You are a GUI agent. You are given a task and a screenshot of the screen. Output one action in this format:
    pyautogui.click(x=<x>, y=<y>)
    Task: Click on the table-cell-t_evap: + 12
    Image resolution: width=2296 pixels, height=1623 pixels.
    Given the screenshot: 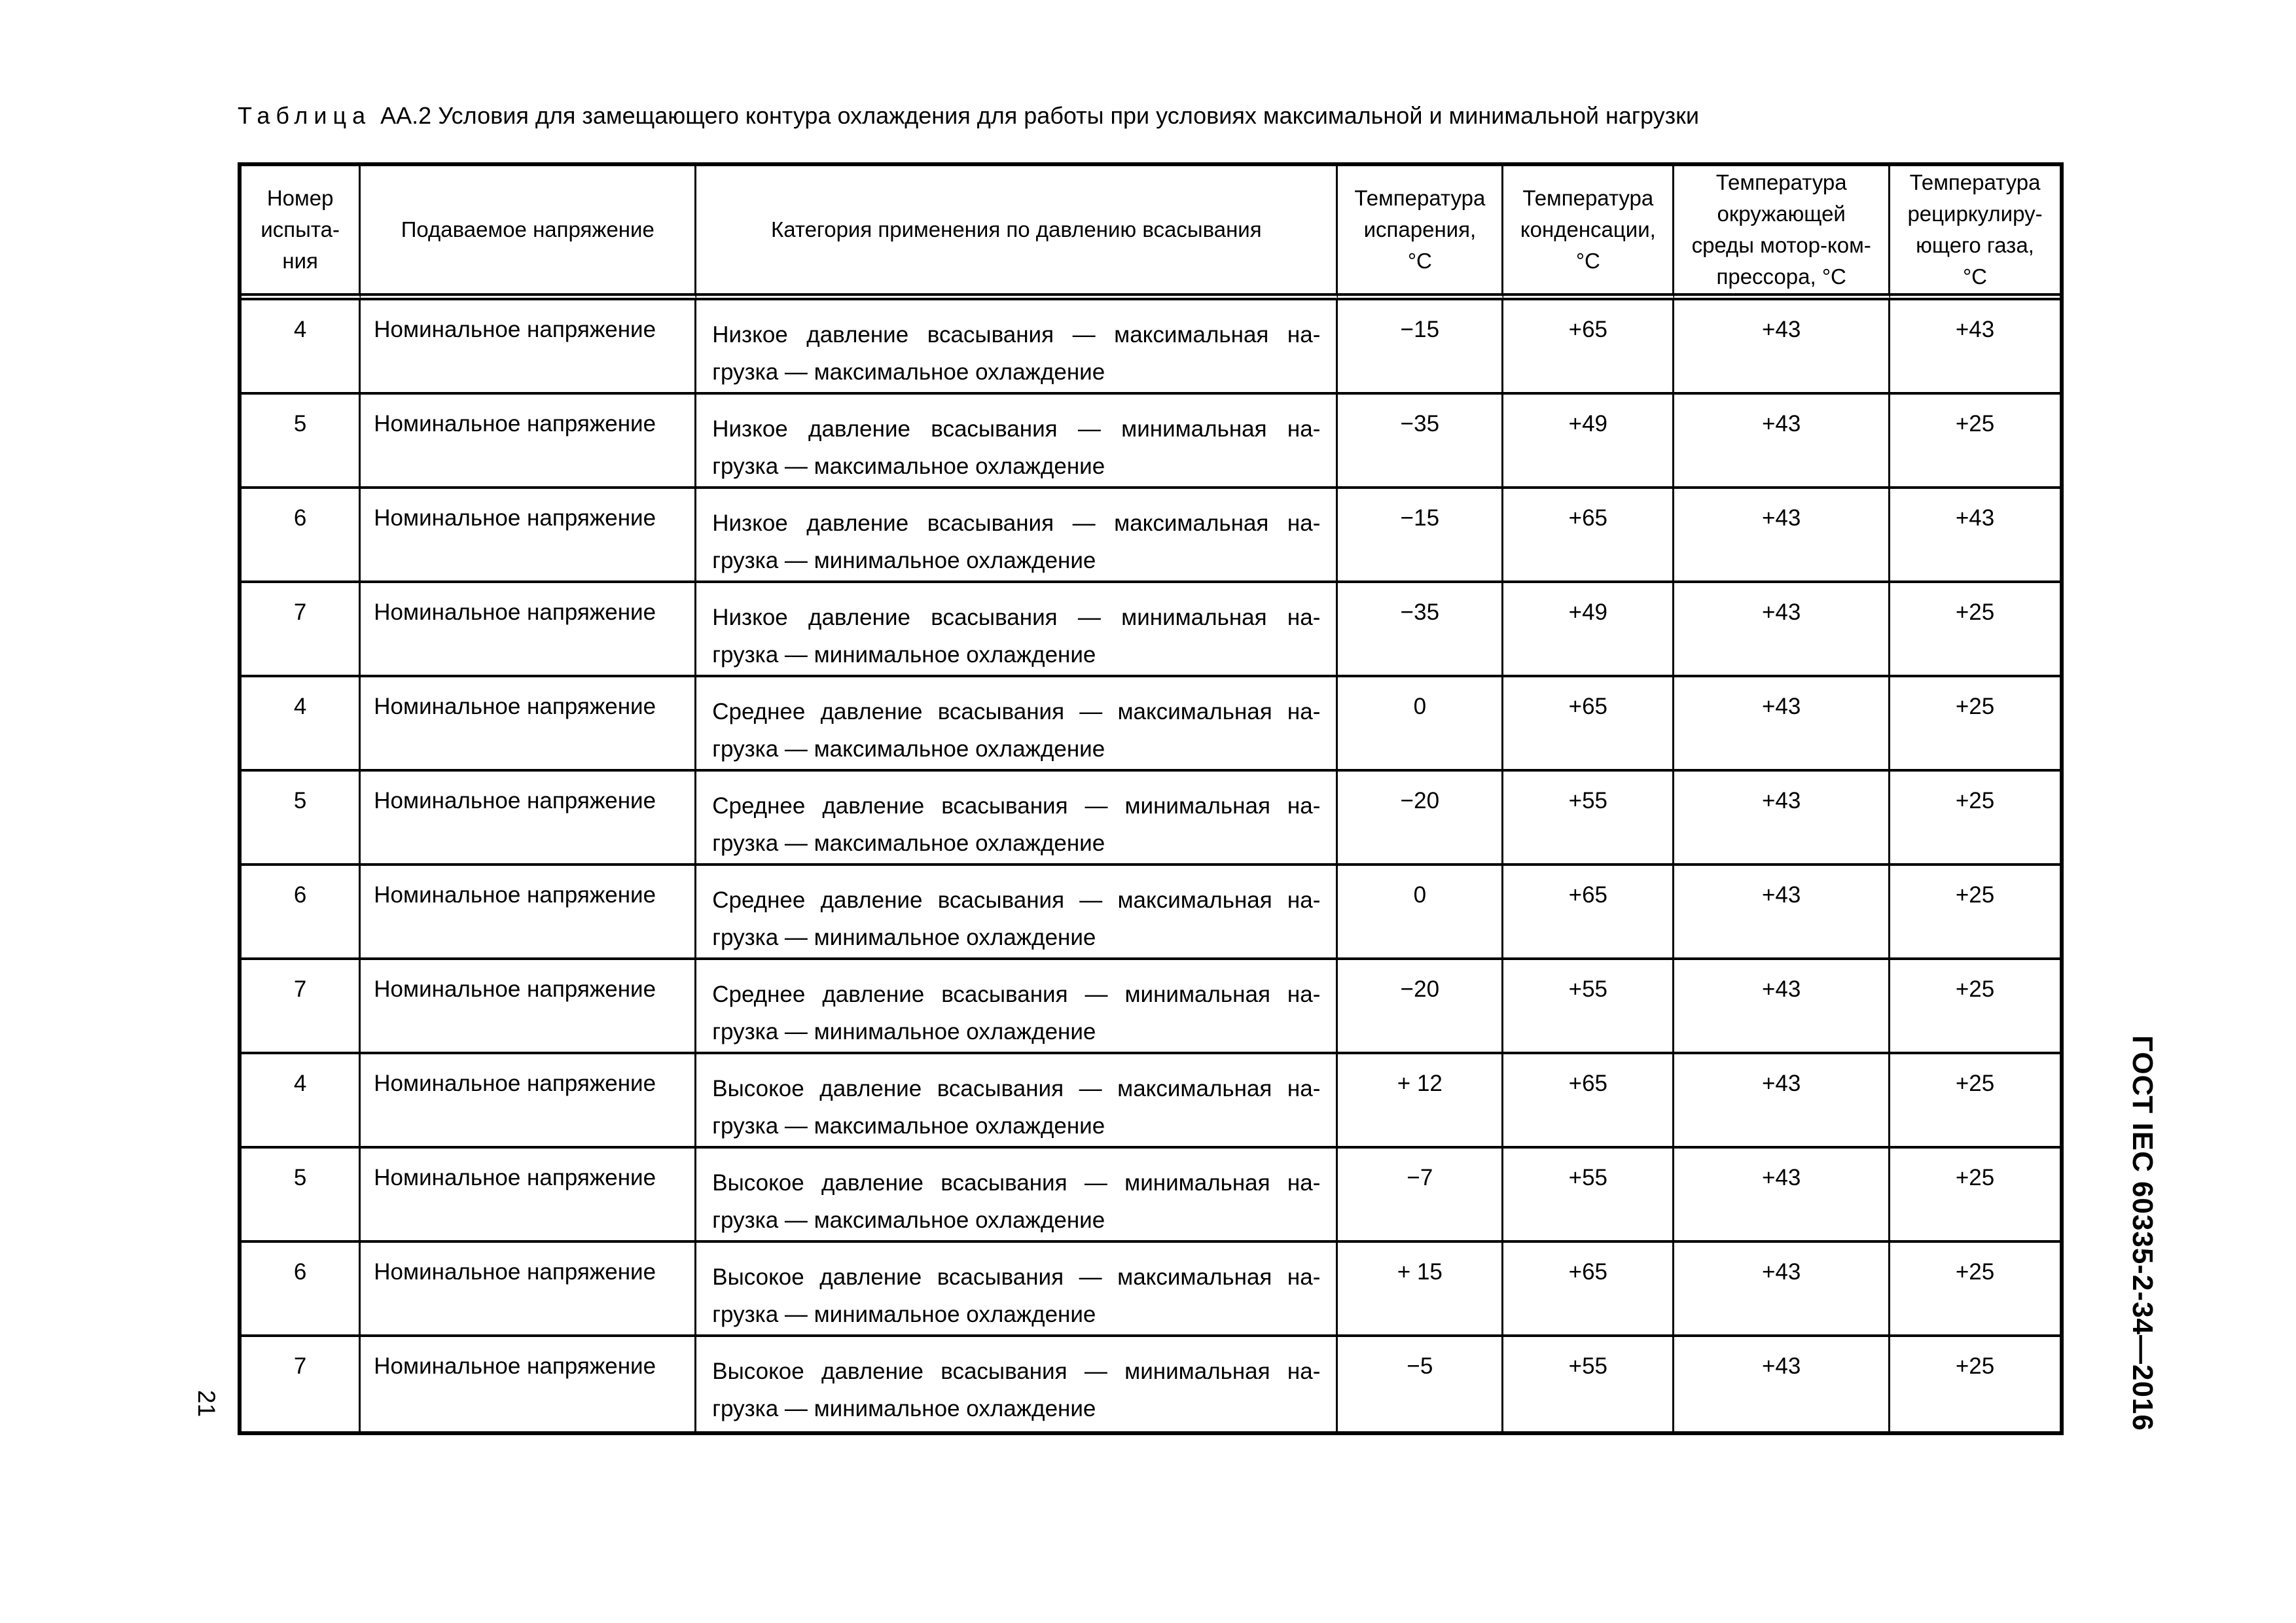 What is the action you would take?
    pyautogui.click(x=1421, y=1101)
    